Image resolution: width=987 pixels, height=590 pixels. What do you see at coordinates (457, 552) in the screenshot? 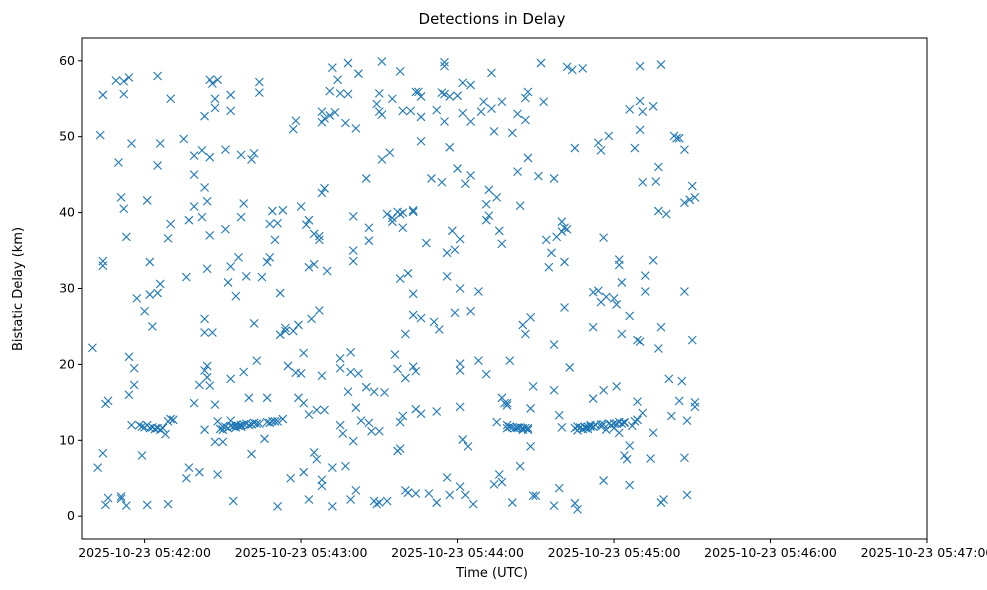
I see `x-tick-label: 2025-10-23 05:44:00` at bounding box center [457, 552].